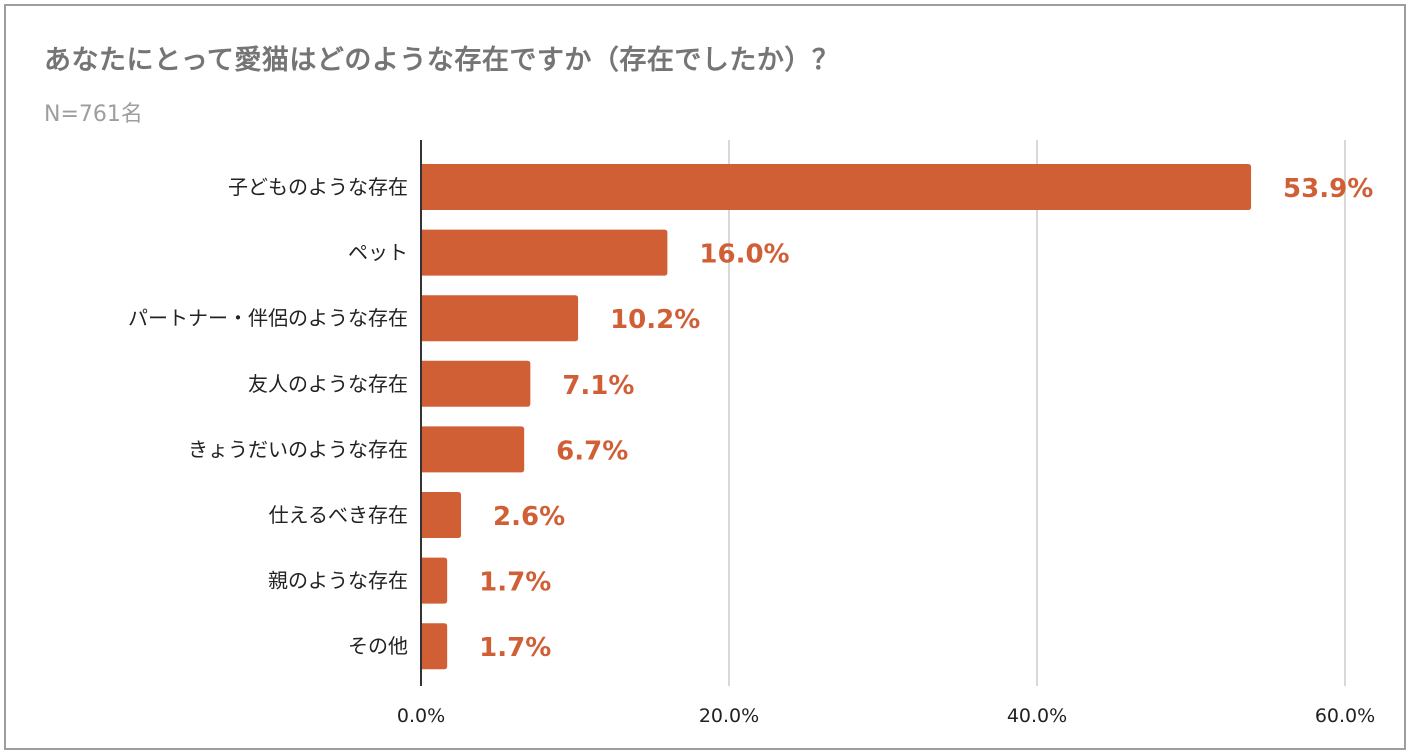  I want to click on category-label: きょうだいのような存在, so click(298, 449).